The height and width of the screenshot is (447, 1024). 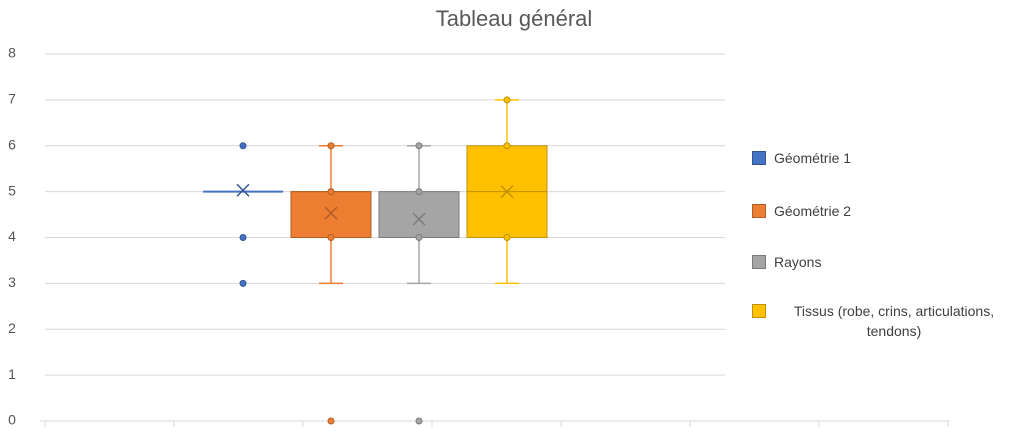 I want to click on y-tick-label: 5, so click(x=12, y=190).